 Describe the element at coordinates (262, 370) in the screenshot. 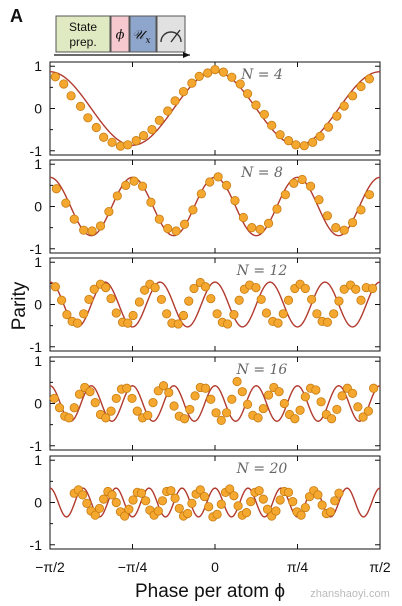

I see `n-label: N = 16` at that location.